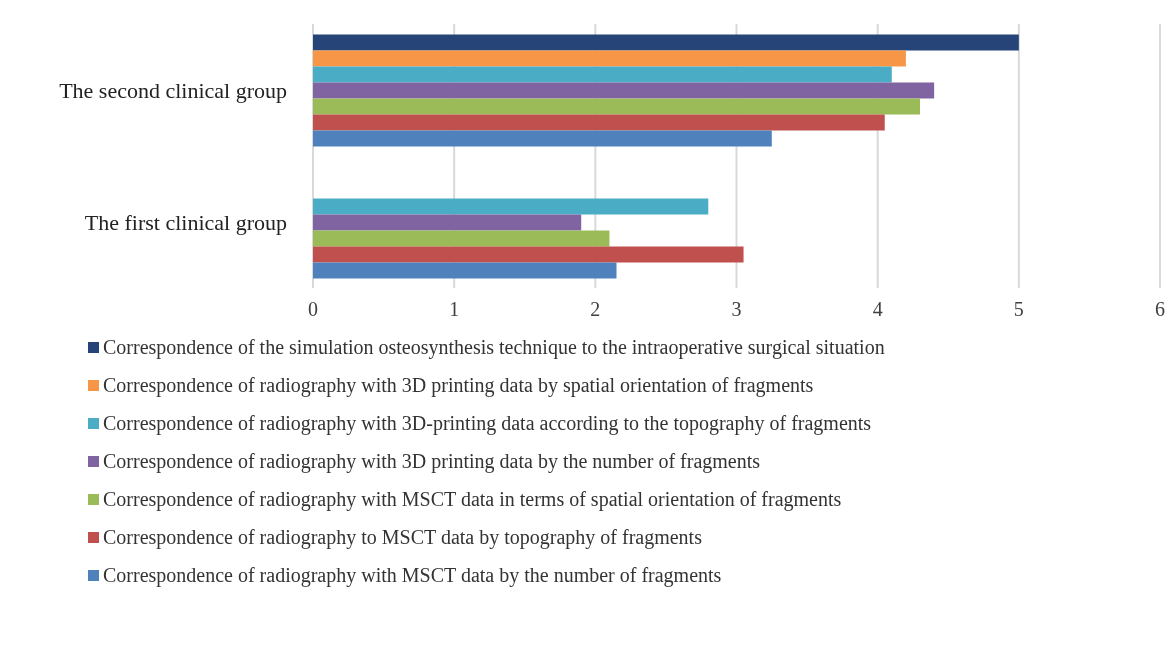 The image size is (1174, 662). I want to click on x-tick-label: 3, so click(736, 309).